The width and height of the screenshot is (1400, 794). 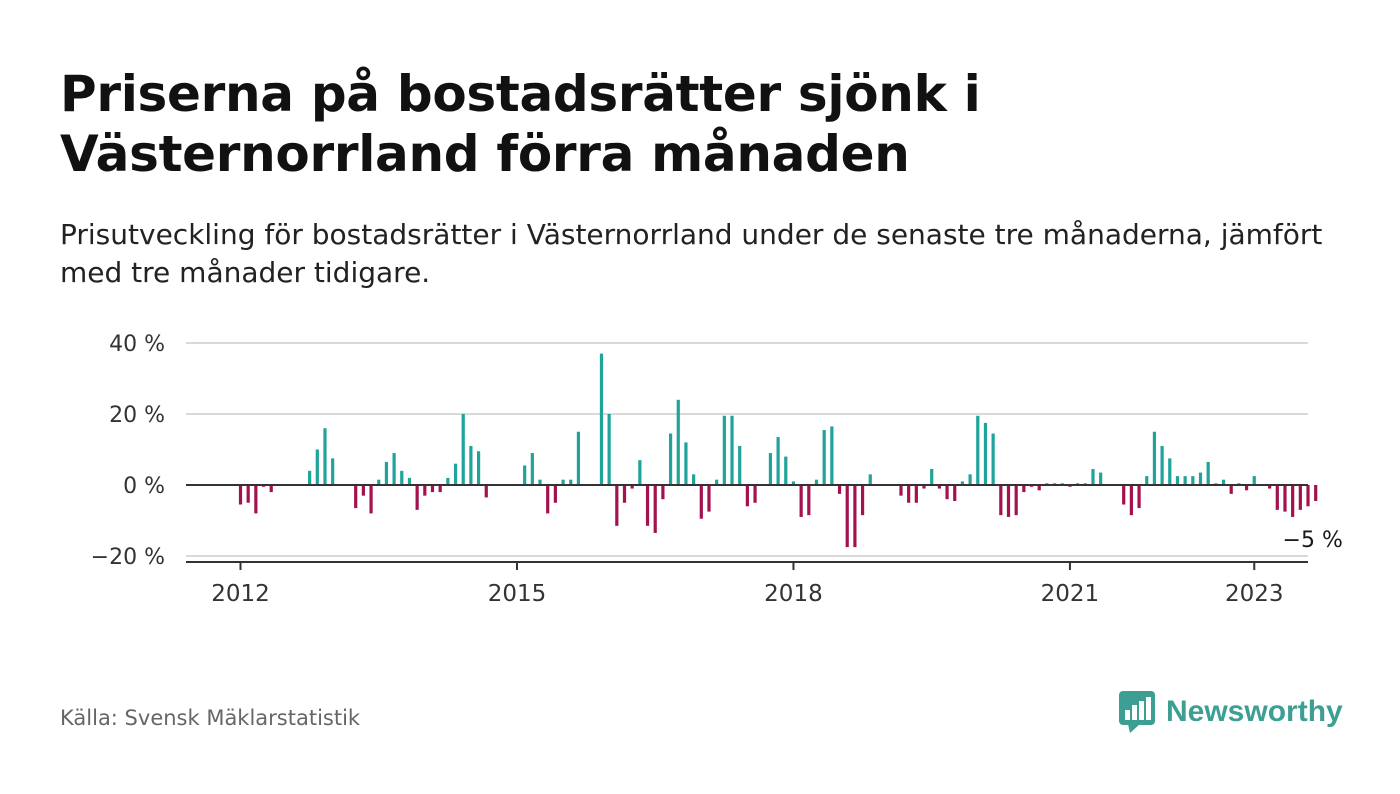 I want to click on x-axis-ticks: 2012 2015 2018 2021 2023, so click(x=747, y=584).